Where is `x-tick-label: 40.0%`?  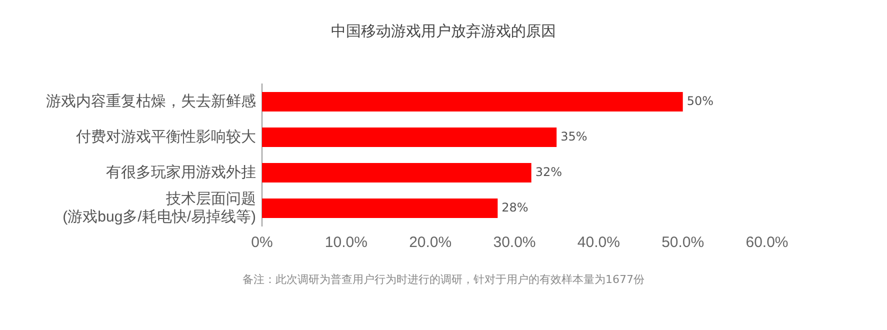
x-tick-label: 40.0% is located at coordinates (598, 243).